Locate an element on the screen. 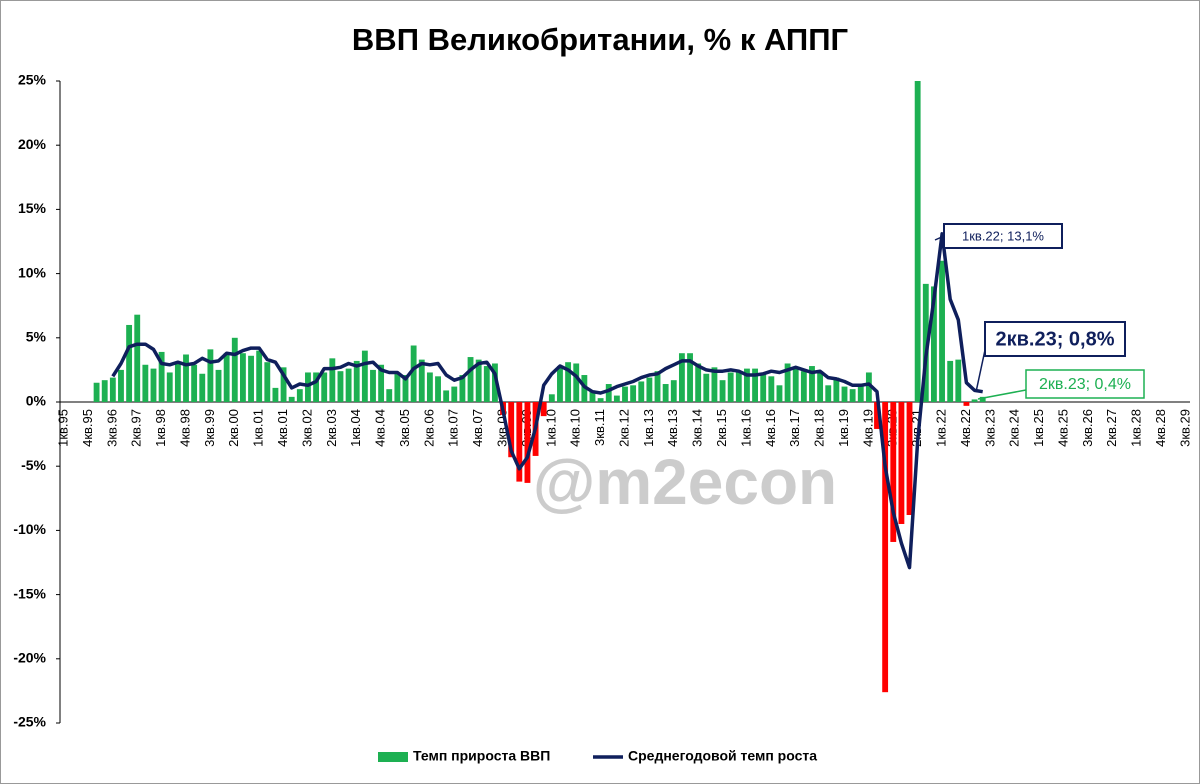 This screenshot has width=1200, height=784. chart-title: ВВП Великобритании, % к АППГ is located at coordinates (600, 39).